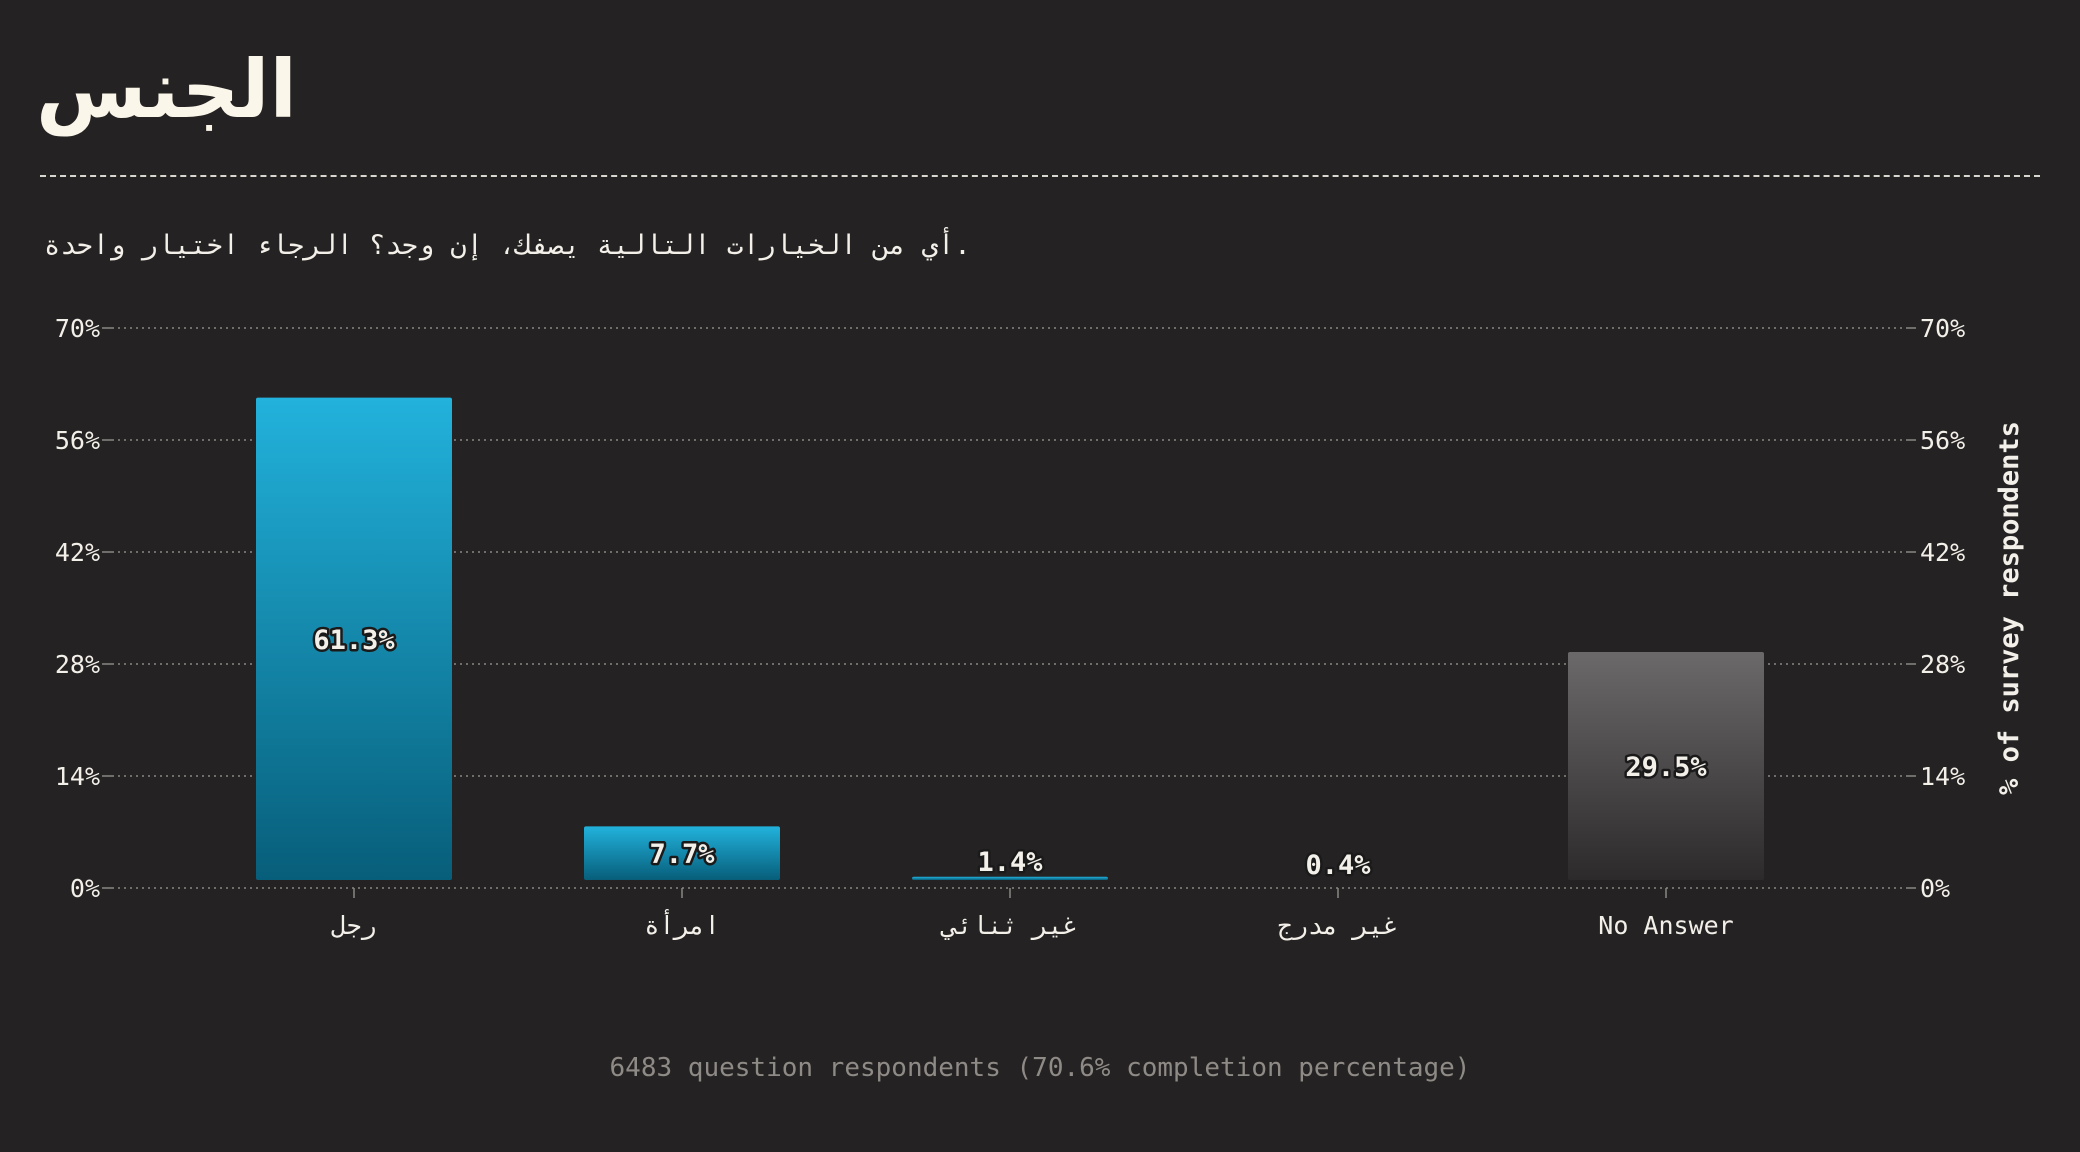  What do you see at coordinates (1008, 925) in the screenshot?
I see `x-tick-label: غير ثنائي` at bounding box center [1008, 925].